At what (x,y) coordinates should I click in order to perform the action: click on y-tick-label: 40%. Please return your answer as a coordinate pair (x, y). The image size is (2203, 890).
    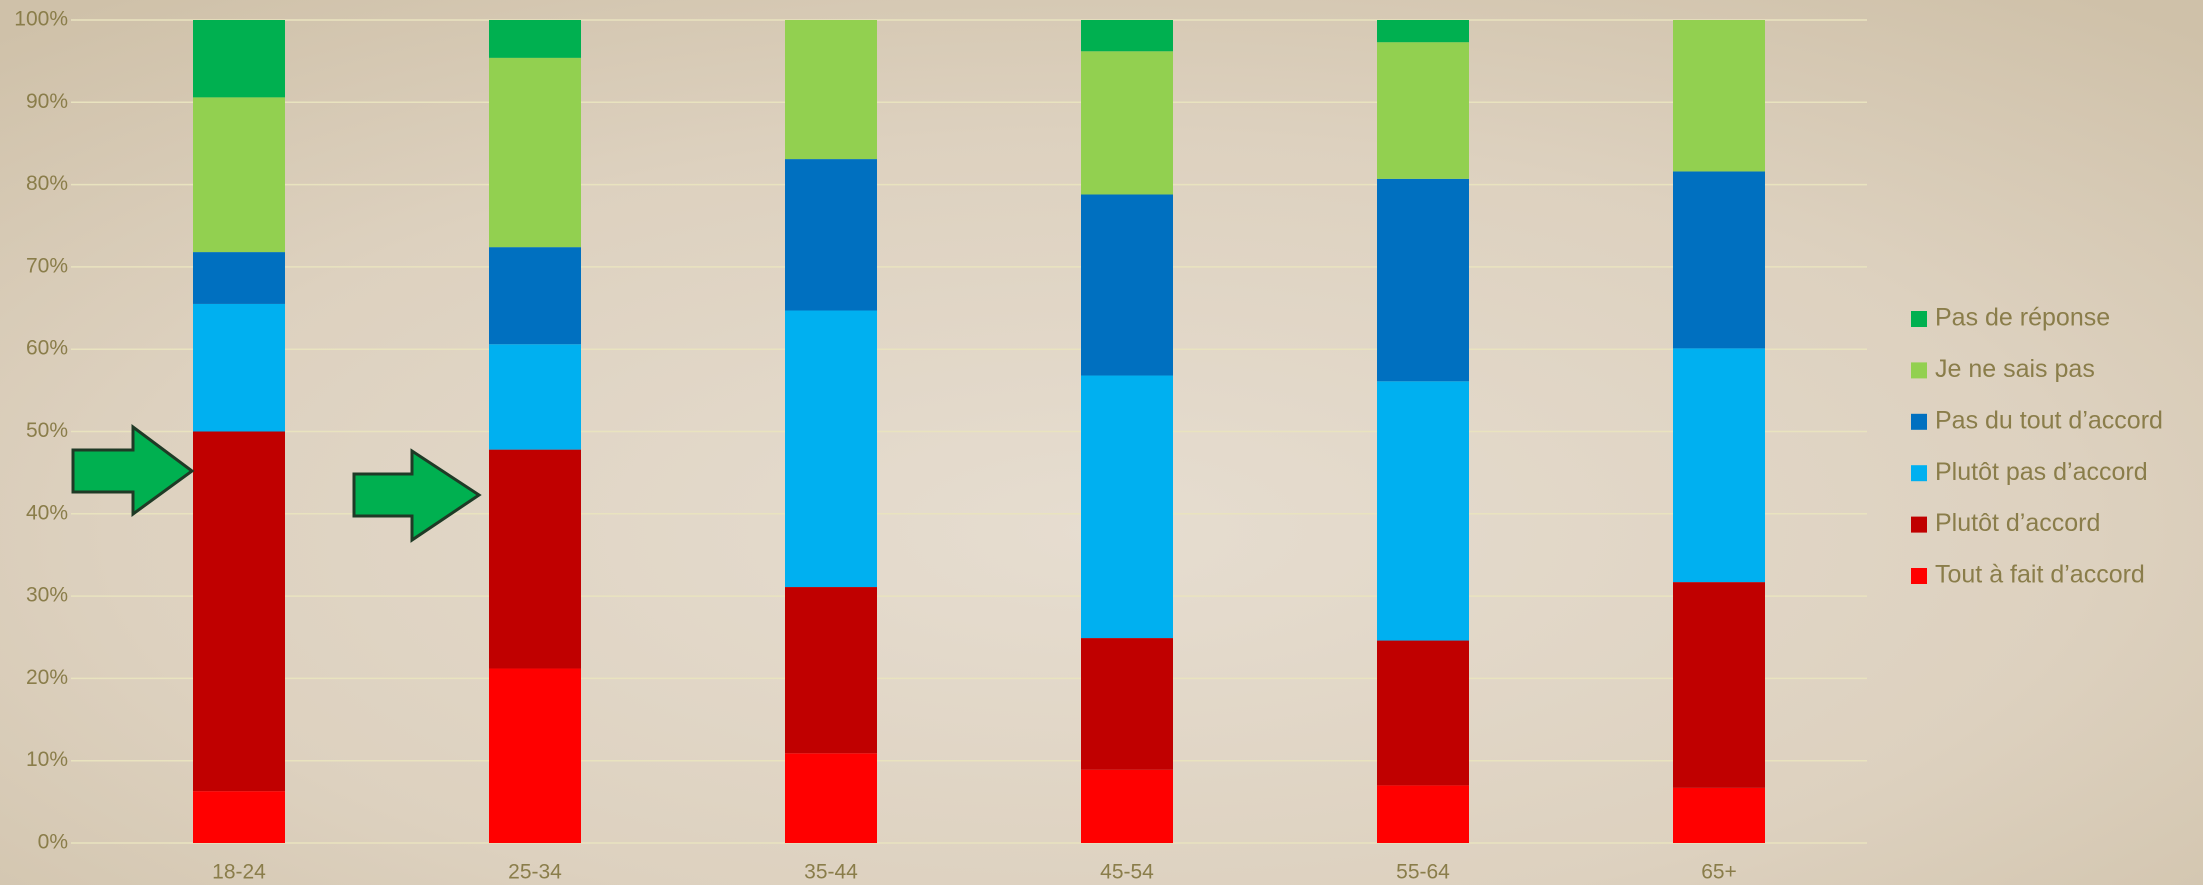
    Looking at the image, I should click on (47, 512).